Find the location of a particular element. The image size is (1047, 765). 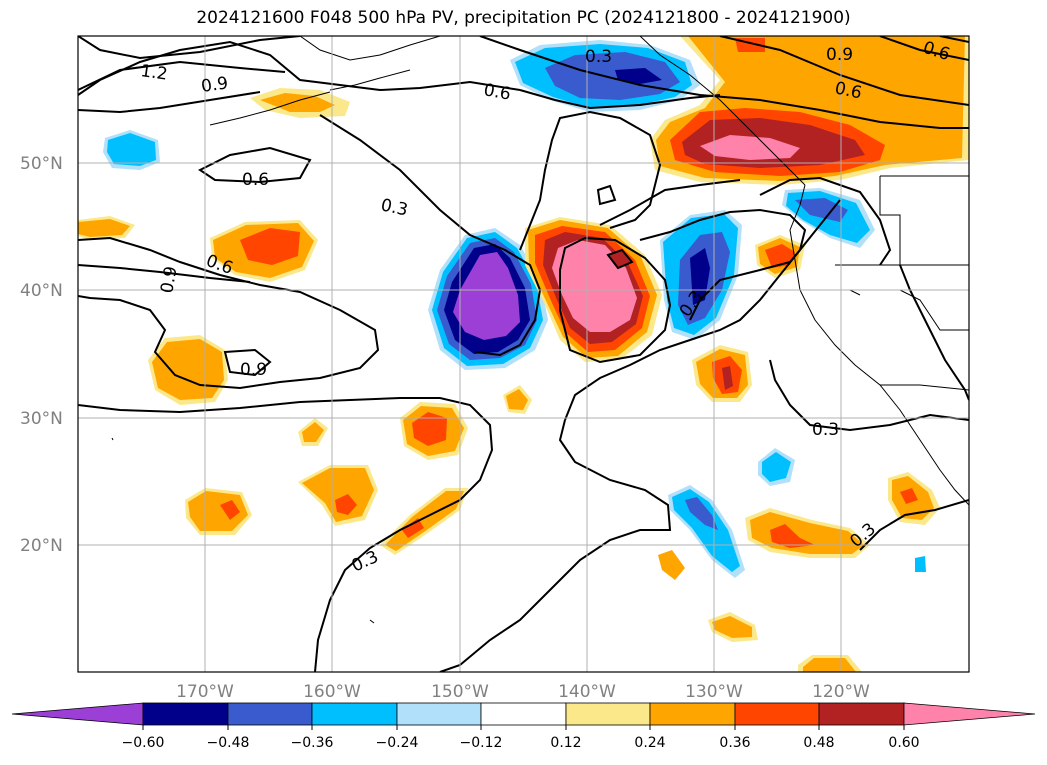

anomaly-orange-165w is located at coordinates (264, 251).